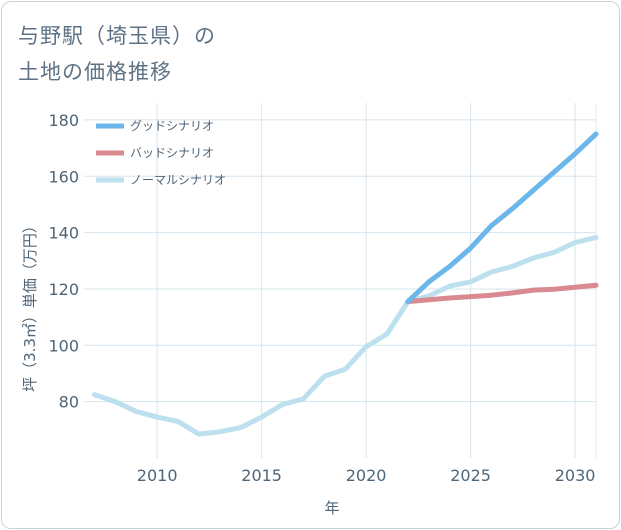  What do you see at coordinates (261, 475) in the screenshot?
I see `x-tick-label: 2015` at bounding box center [261, 475].